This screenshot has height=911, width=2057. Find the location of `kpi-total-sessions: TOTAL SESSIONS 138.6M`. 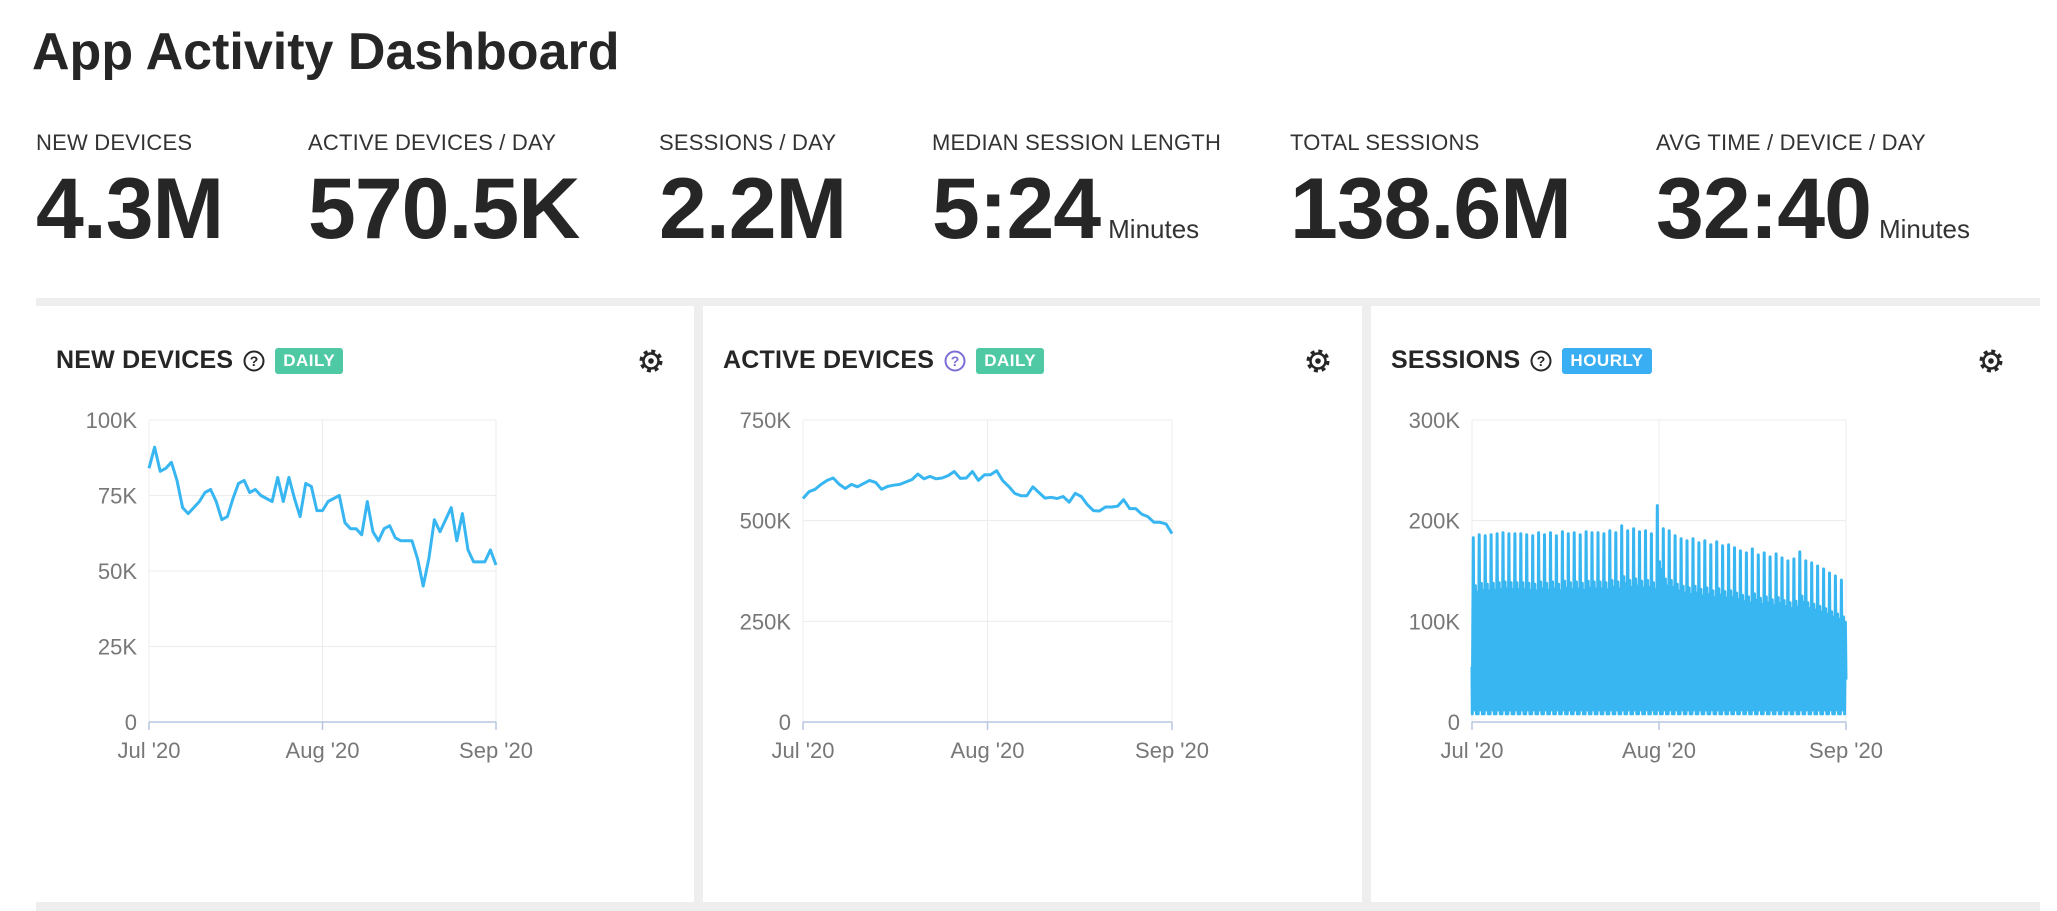

kpi-total-sessions: TOTAL SESSIONS 138.6M is located at coordinates (1431, 191).